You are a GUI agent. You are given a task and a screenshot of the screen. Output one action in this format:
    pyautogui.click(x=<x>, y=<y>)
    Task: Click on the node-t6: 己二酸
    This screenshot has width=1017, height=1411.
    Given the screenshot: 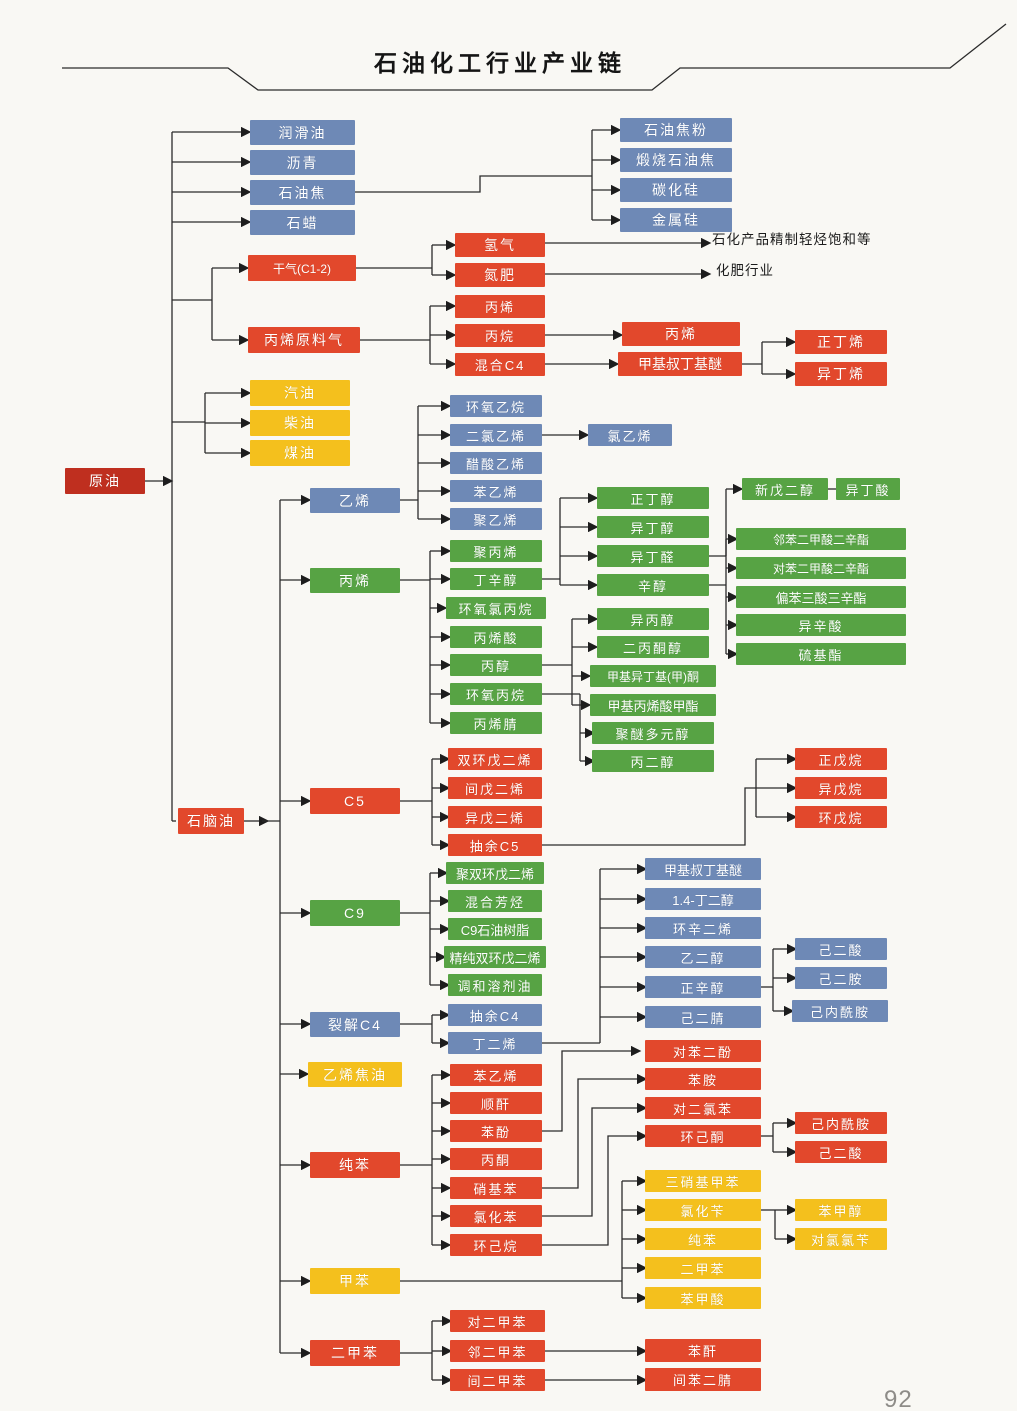 What is the action you would take?
    pyautogui.click(x=841, y=1152)
    